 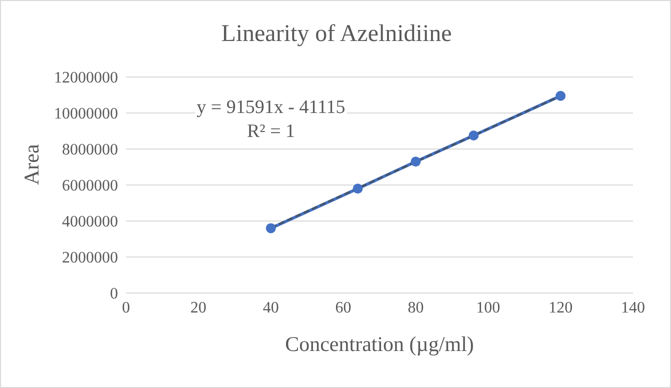 I want to click on y-tick-label: 4000000, so click(x=90, y=222).